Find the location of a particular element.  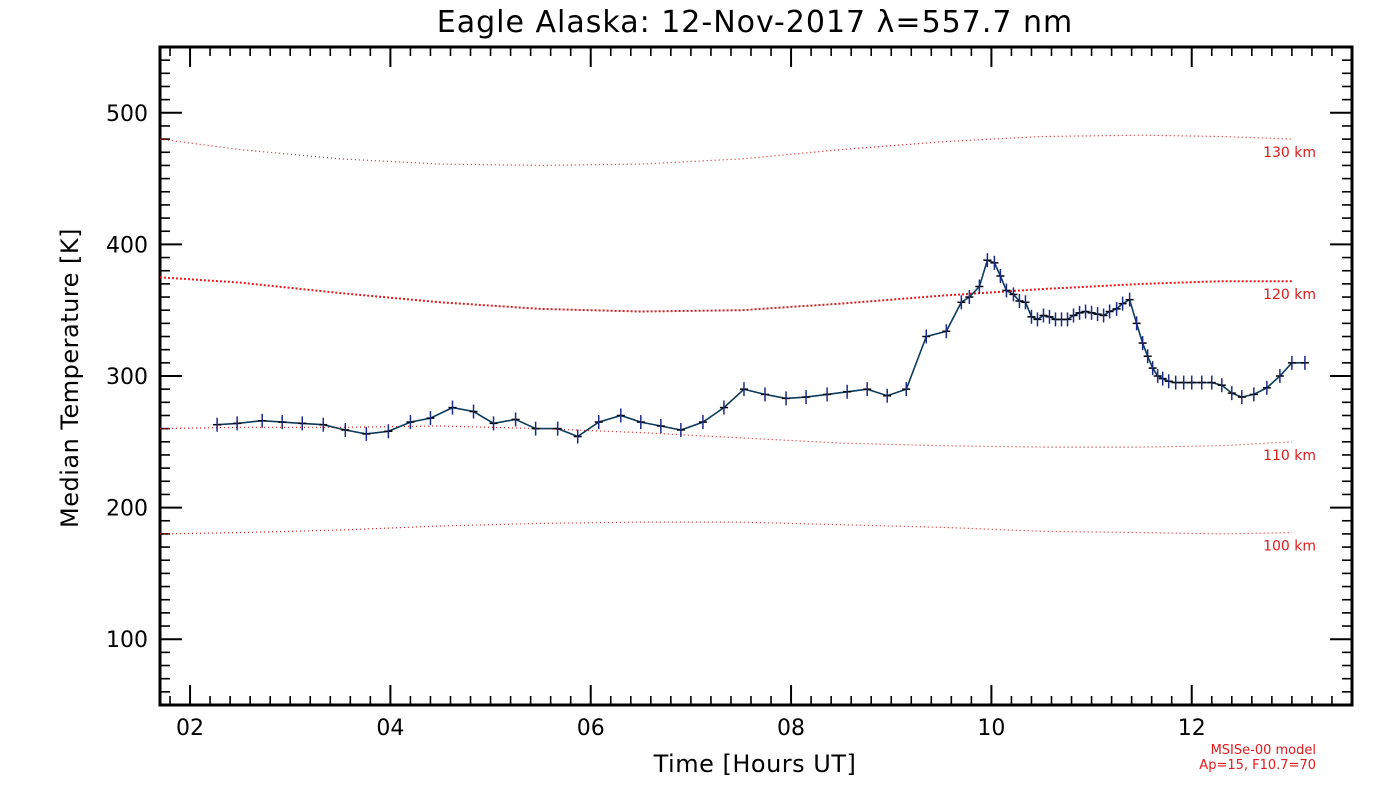

model-note-line-2: Ap=15, F10.7=70 is located at coordinates (1257, 765).